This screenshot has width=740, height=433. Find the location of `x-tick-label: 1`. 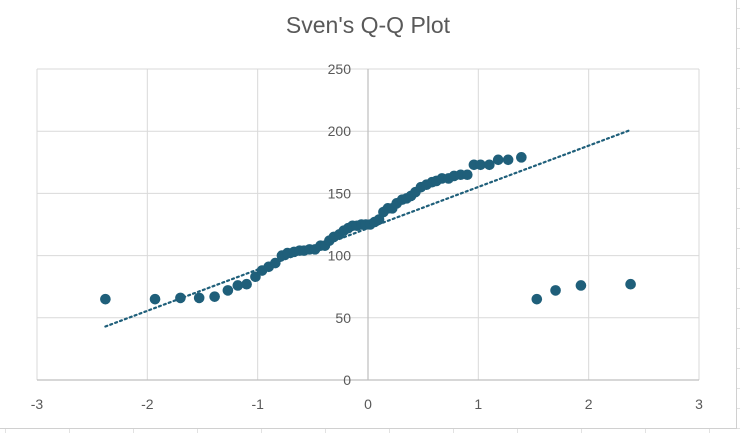

x-tick-label: 1 is located at coordinates (478, 404).